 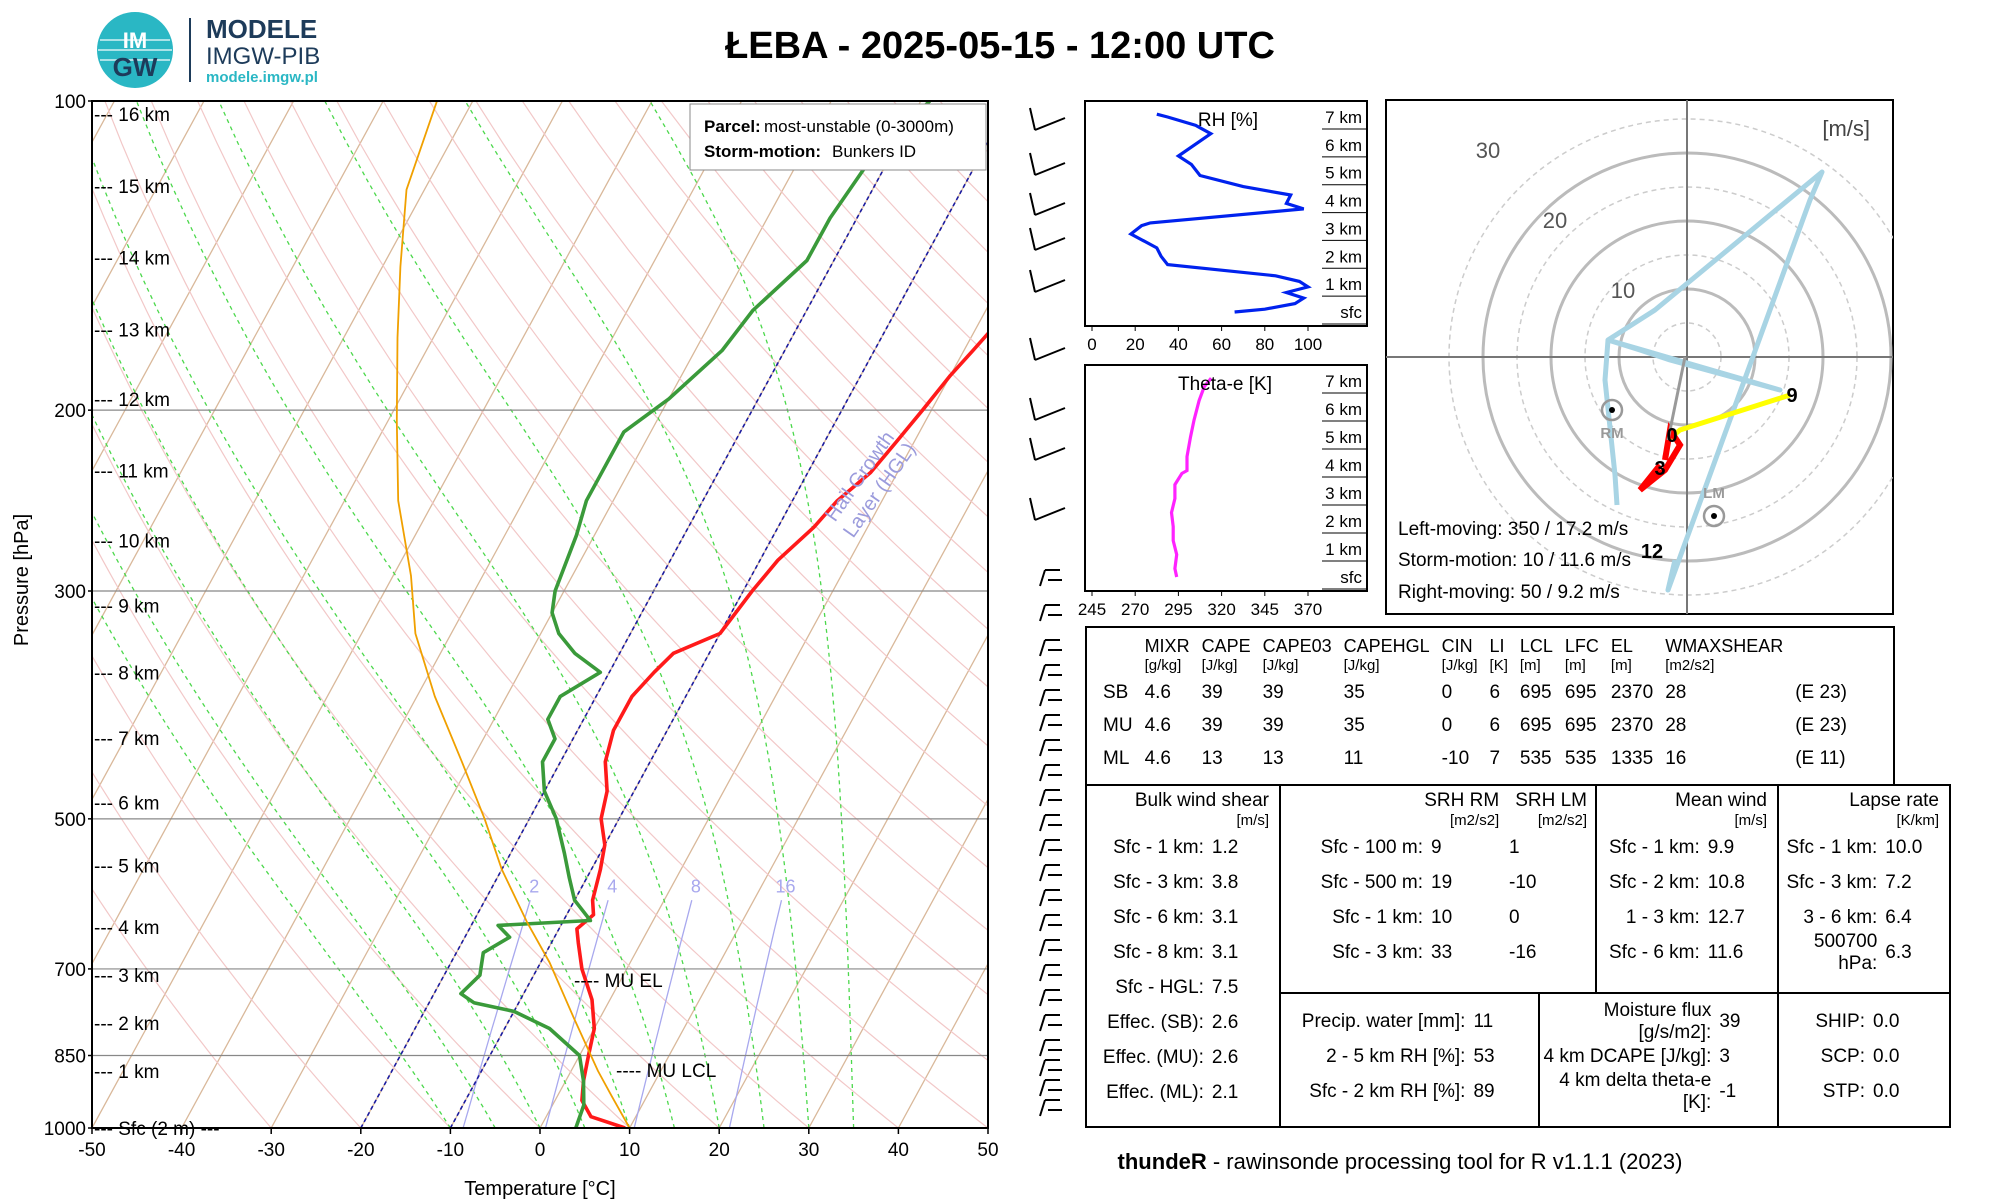 I want to click on param-cell: 35, so click(x=1354, y=692).